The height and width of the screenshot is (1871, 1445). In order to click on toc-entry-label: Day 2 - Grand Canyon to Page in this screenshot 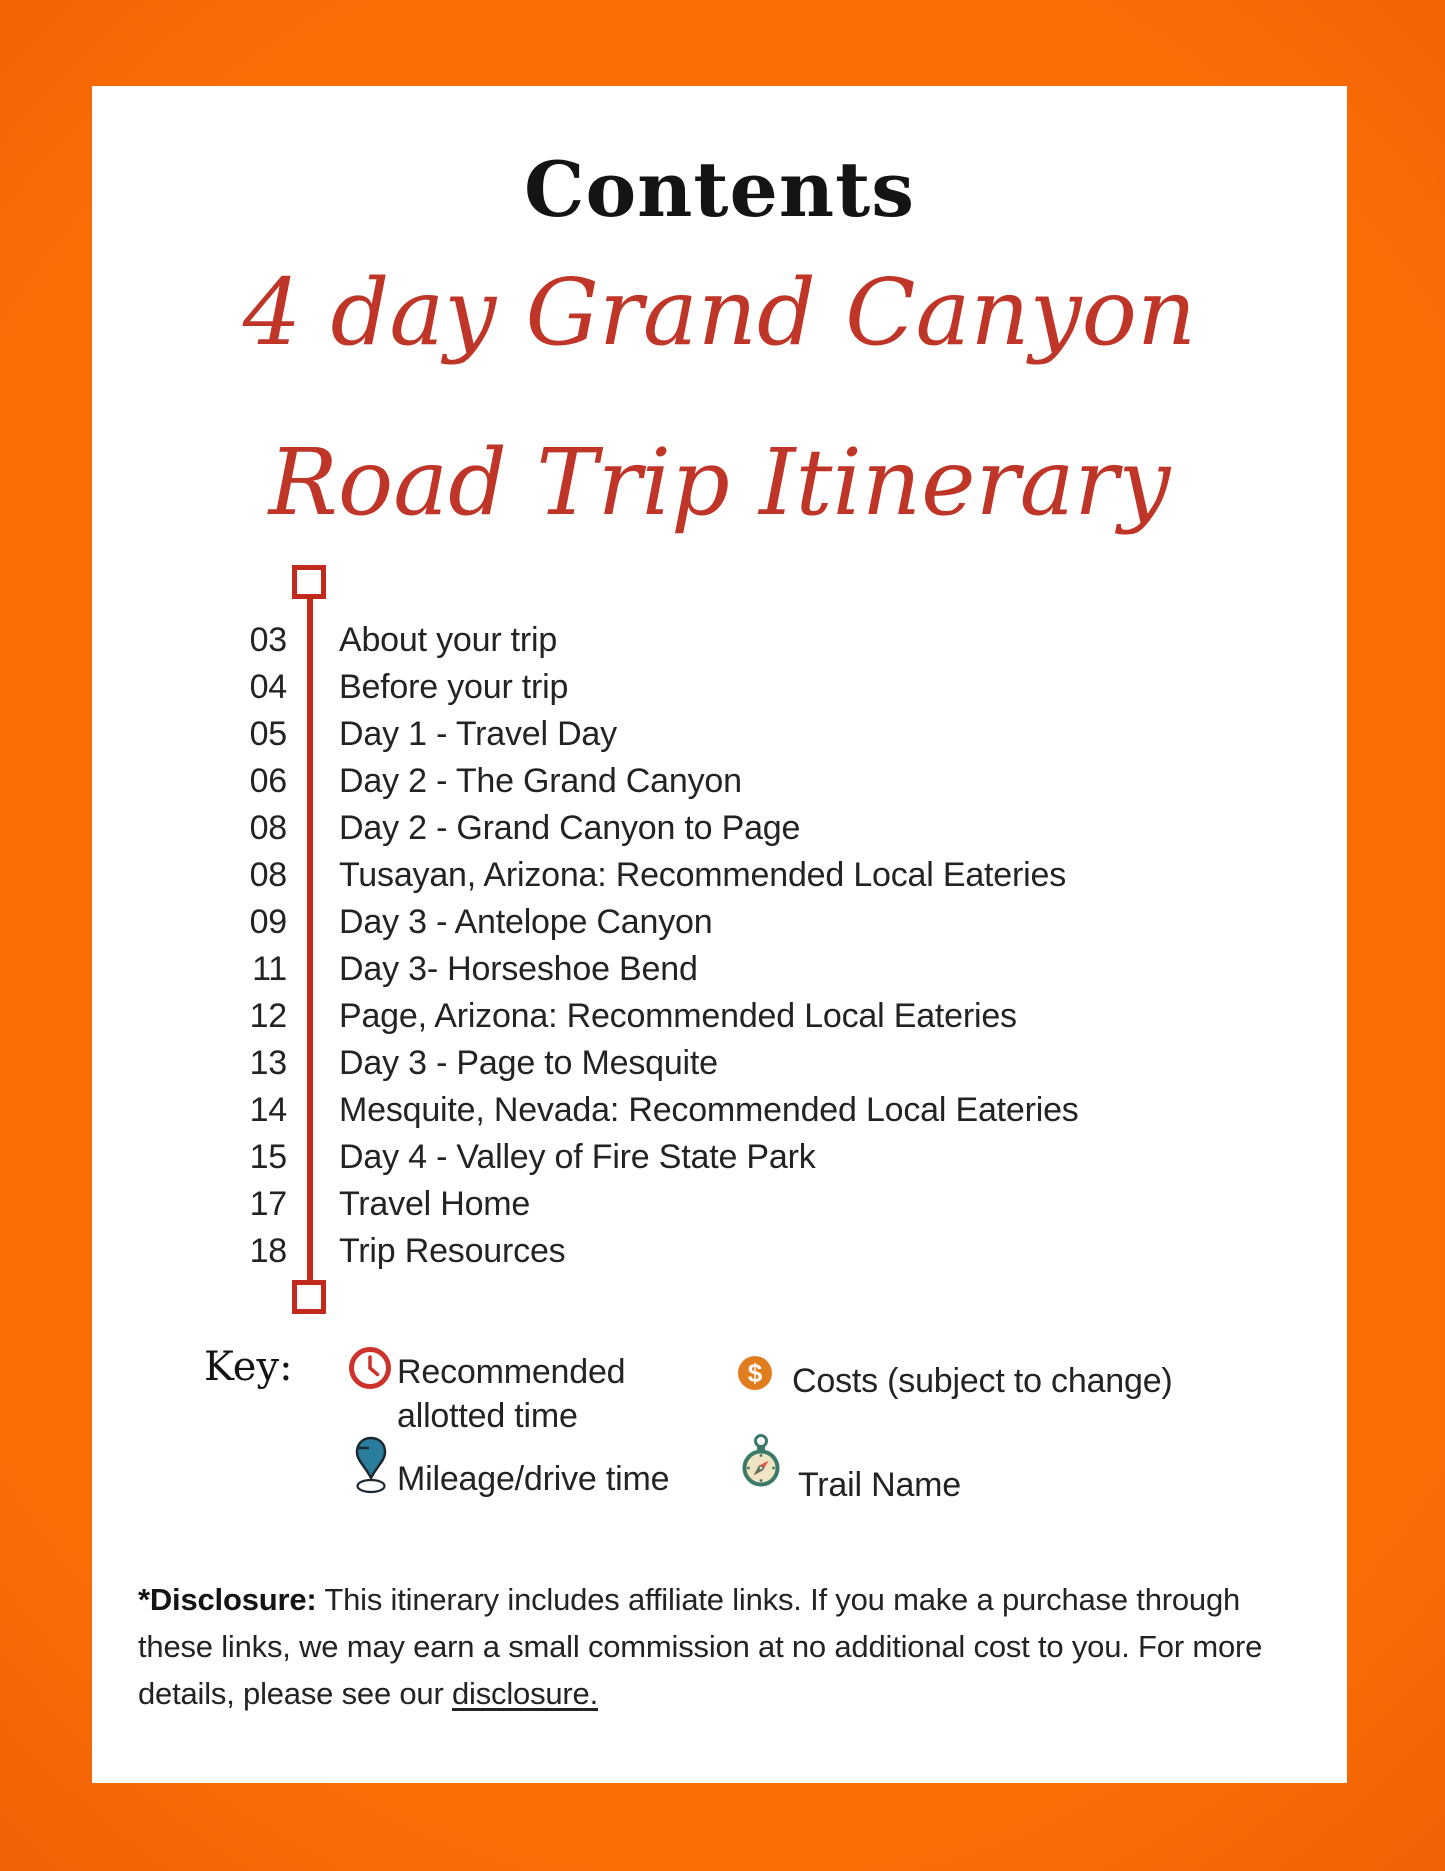, I will do `click(570, 828)`.